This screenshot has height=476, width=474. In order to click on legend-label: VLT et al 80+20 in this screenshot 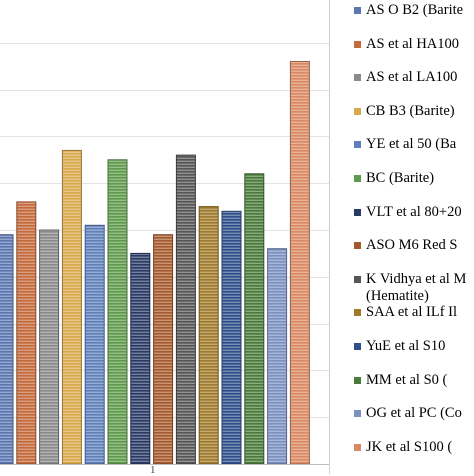, I will do `click(414, 211)`.